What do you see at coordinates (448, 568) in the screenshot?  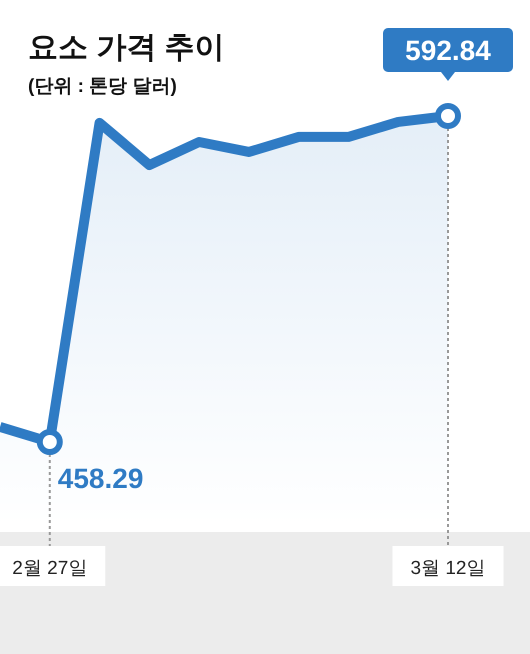 I see `x-tick-label: 3월 12일` at bounding box center [448, 568].